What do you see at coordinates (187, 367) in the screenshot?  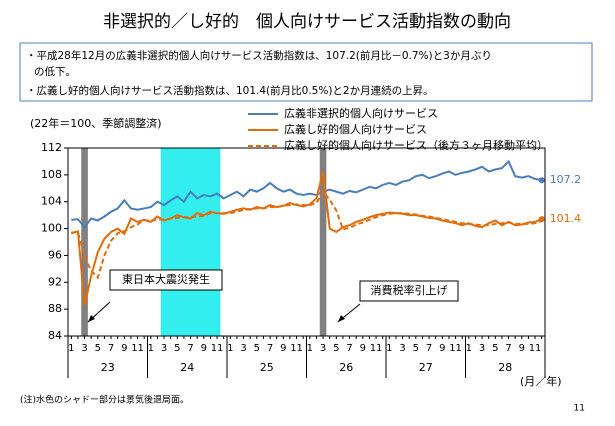 I see `year-label: 24` at bounding box center [187, 367].